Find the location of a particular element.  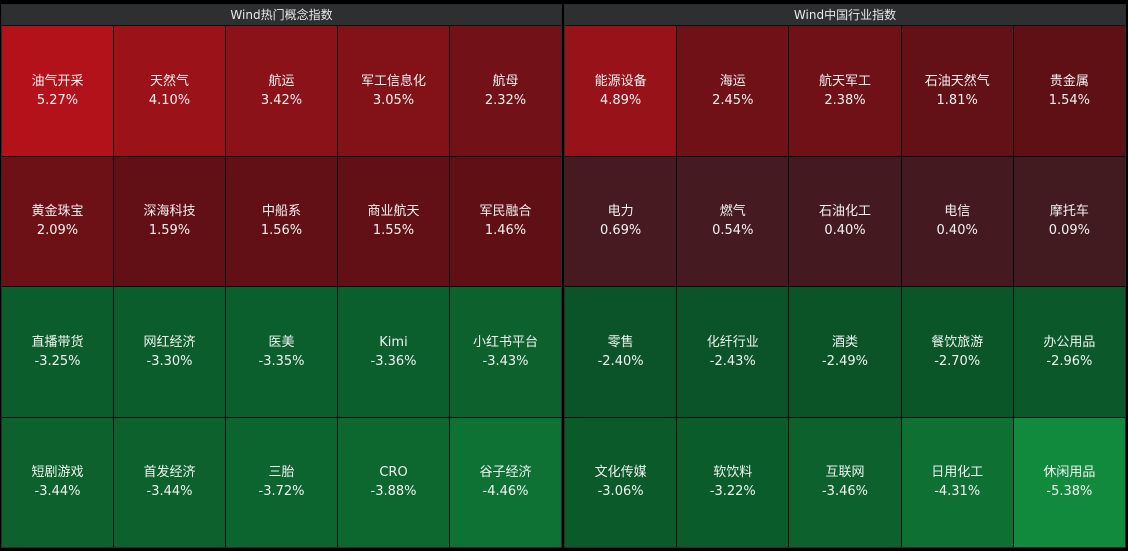

tile-change-label: -3.72% is located at coordinates (281, 492).